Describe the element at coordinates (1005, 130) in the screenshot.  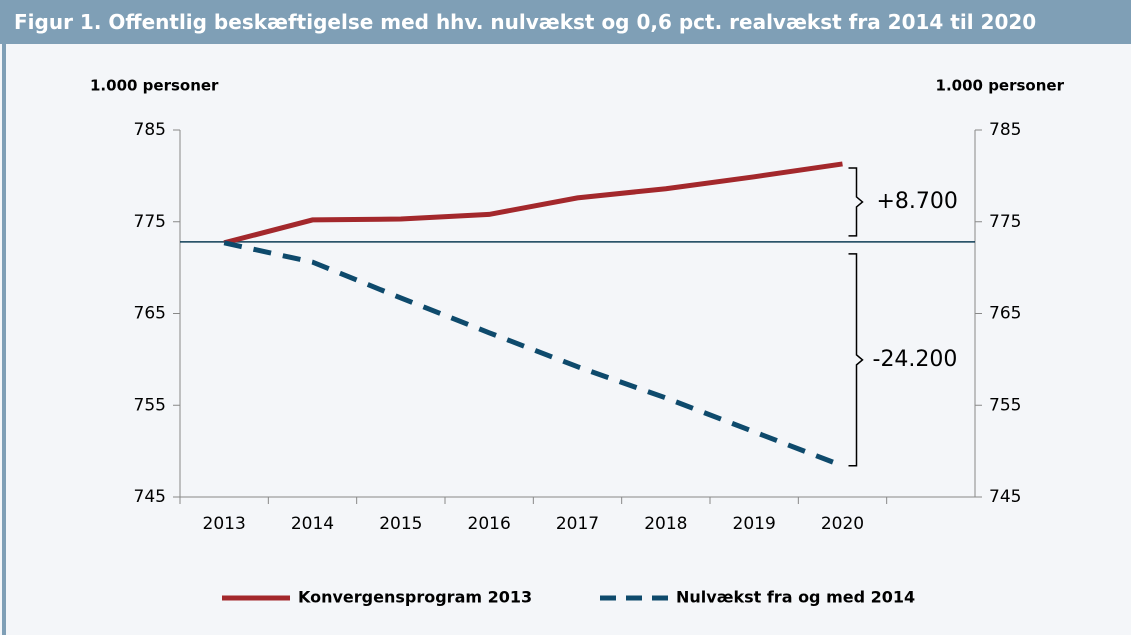
I see `y2-tick-label: 785` at that location.